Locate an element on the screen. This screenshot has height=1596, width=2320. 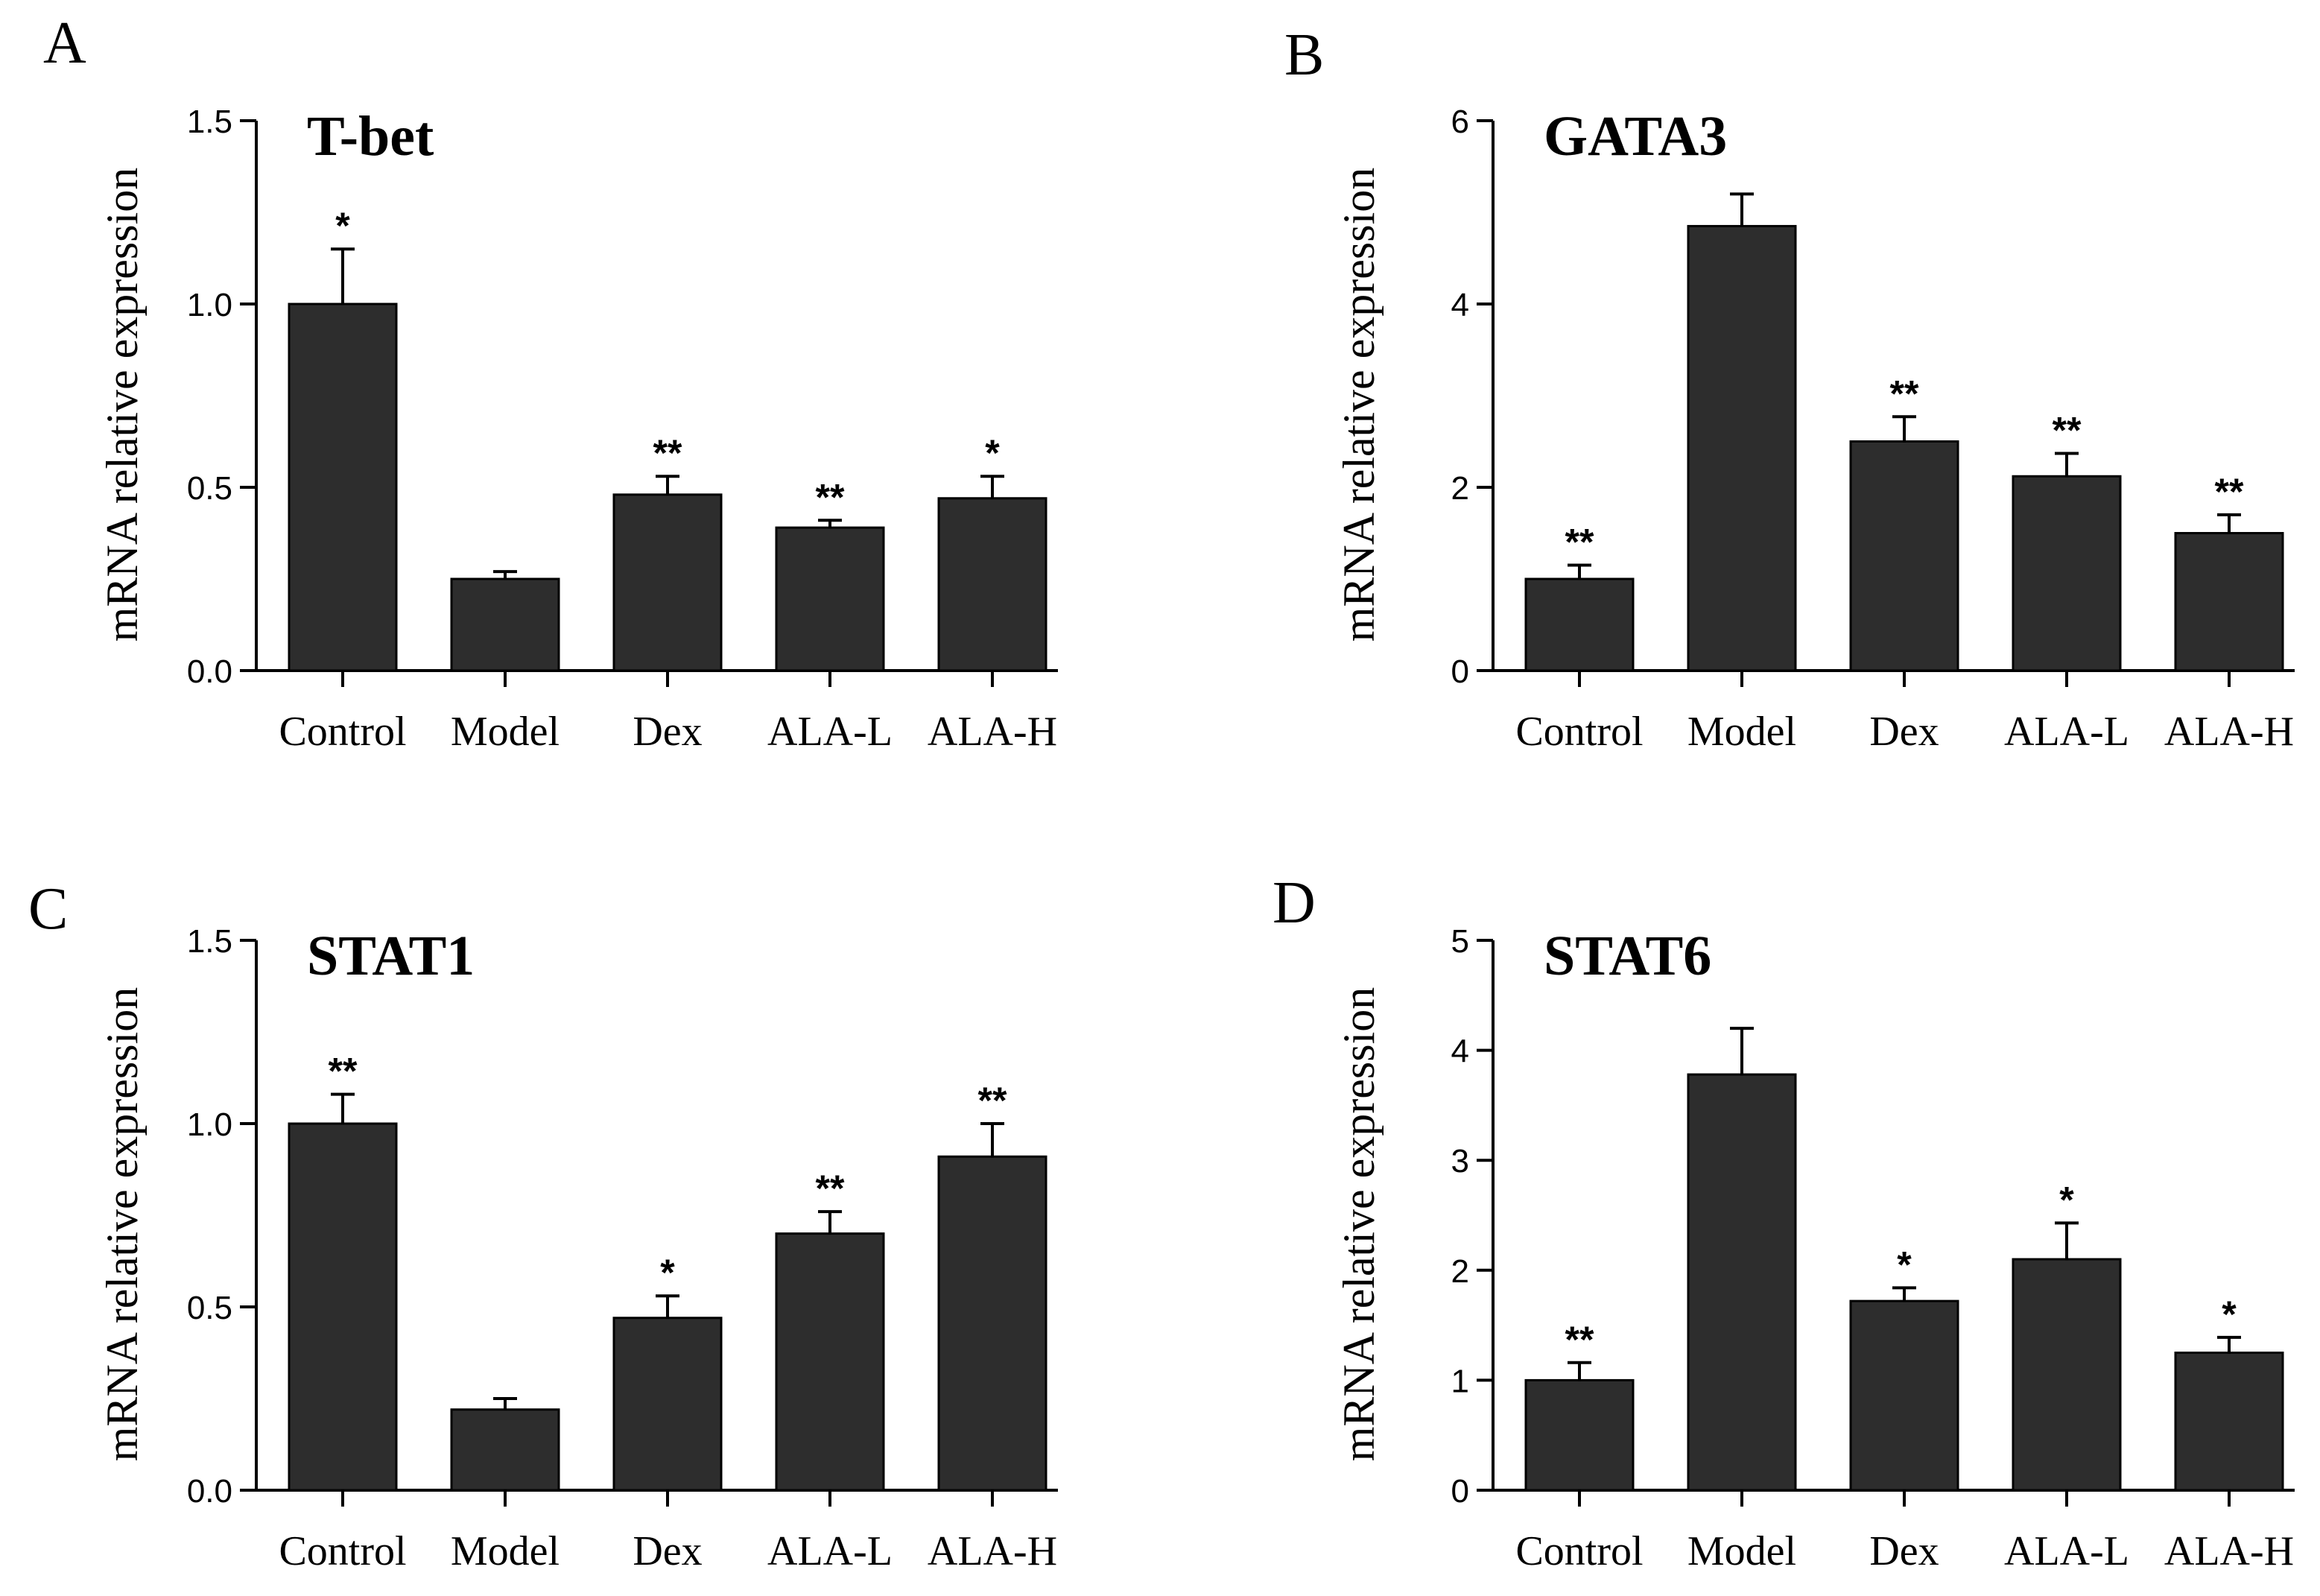
panel-letter: B is located at coordinates (1304, 55).